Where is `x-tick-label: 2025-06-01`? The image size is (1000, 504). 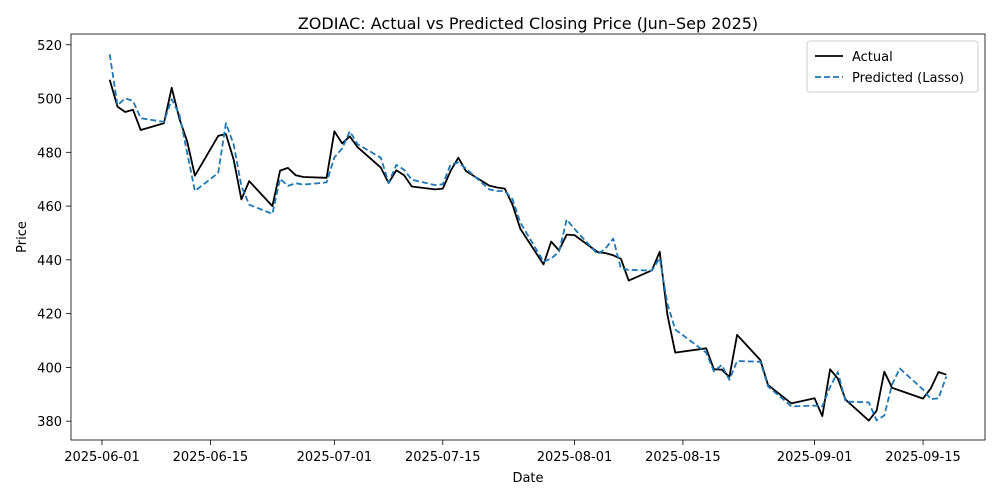 x-tick-label: 2025-06-01 is located at coordinates (102, 457).